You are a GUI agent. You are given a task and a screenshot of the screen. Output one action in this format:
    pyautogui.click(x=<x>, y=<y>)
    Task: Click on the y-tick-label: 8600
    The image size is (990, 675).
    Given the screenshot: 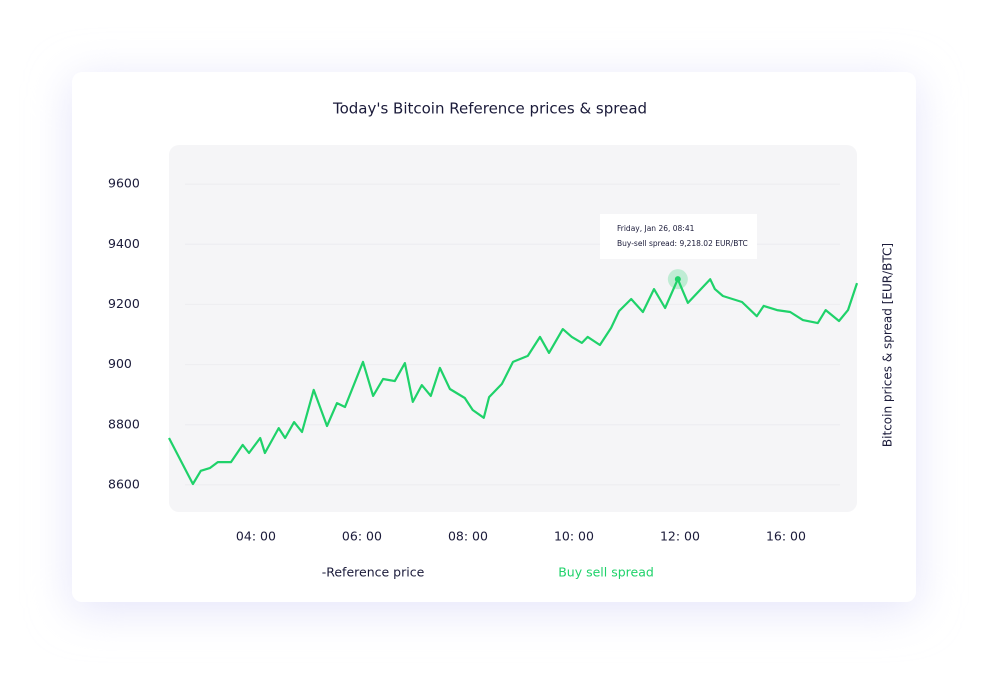 What is the action you would take?
    pyautogui.click(x=124, y=483)
    